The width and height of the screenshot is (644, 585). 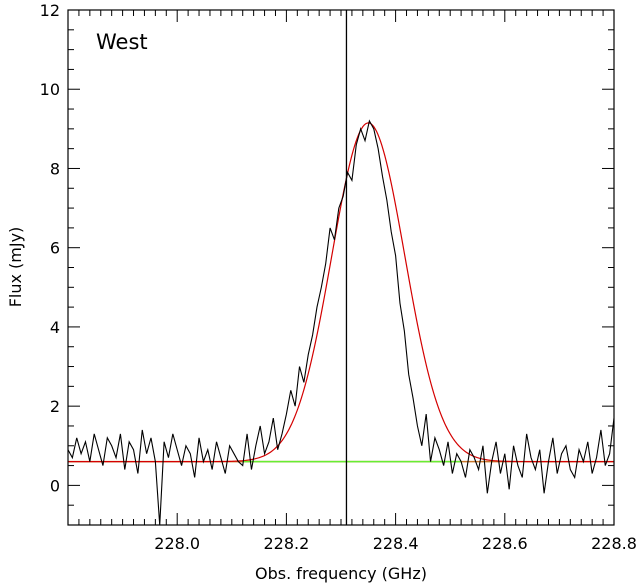 I want to click on y-tick-label: 0, so click(x=55, y=485).